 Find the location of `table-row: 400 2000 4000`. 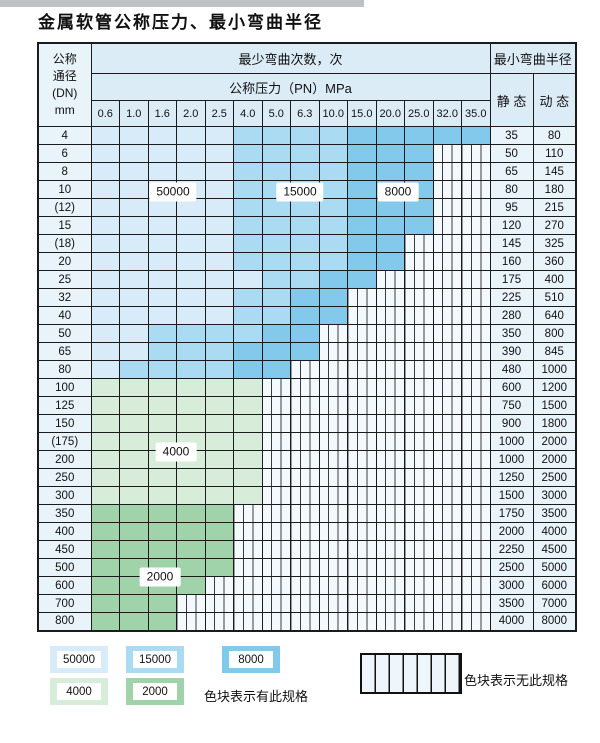

table-row: 400 2000 4000 is located at coordinates (307, 531).